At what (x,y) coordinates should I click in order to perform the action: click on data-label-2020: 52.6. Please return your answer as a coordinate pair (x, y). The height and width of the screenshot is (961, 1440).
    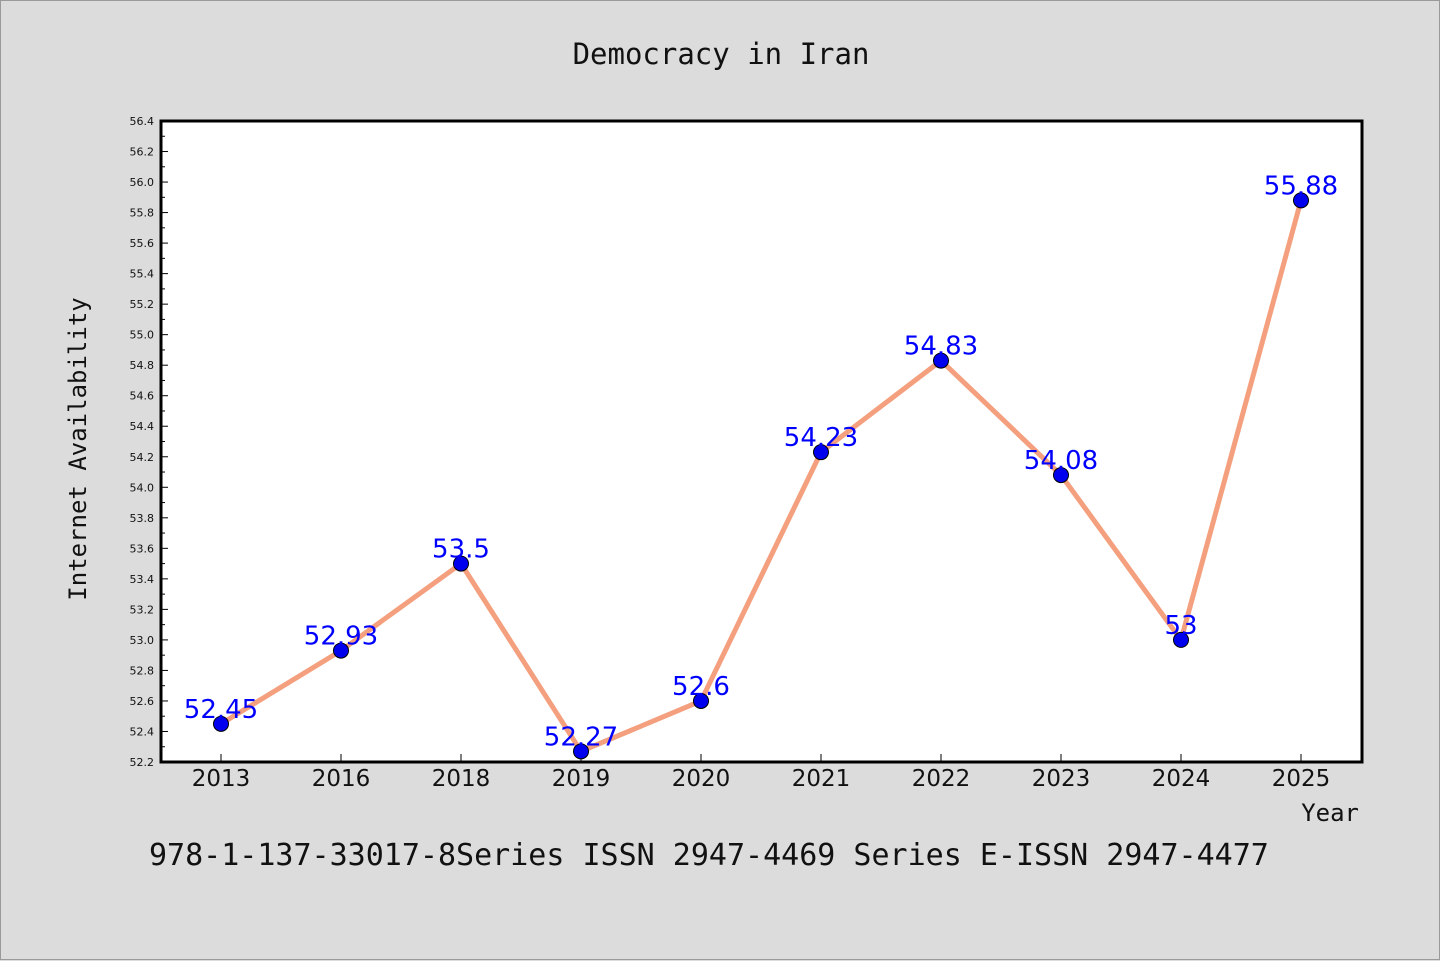
    Looking at the image, I should click on (701, 687).